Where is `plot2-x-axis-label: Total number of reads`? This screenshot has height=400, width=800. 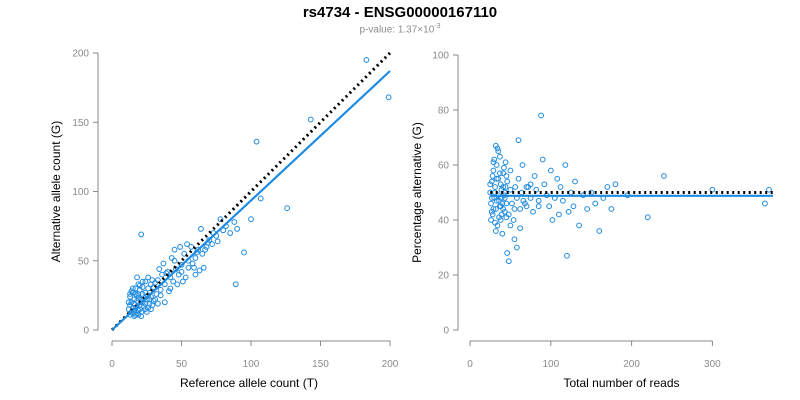 plot2-x-axis-label: Total number of reads is located at coordinates (621, 383).